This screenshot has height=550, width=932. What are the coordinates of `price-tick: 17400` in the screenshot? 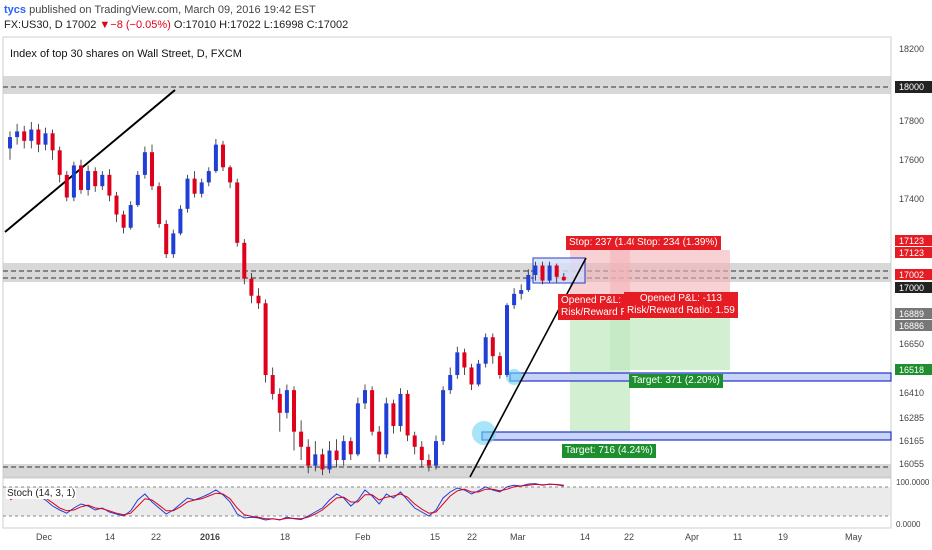 It's located at (911, 199).